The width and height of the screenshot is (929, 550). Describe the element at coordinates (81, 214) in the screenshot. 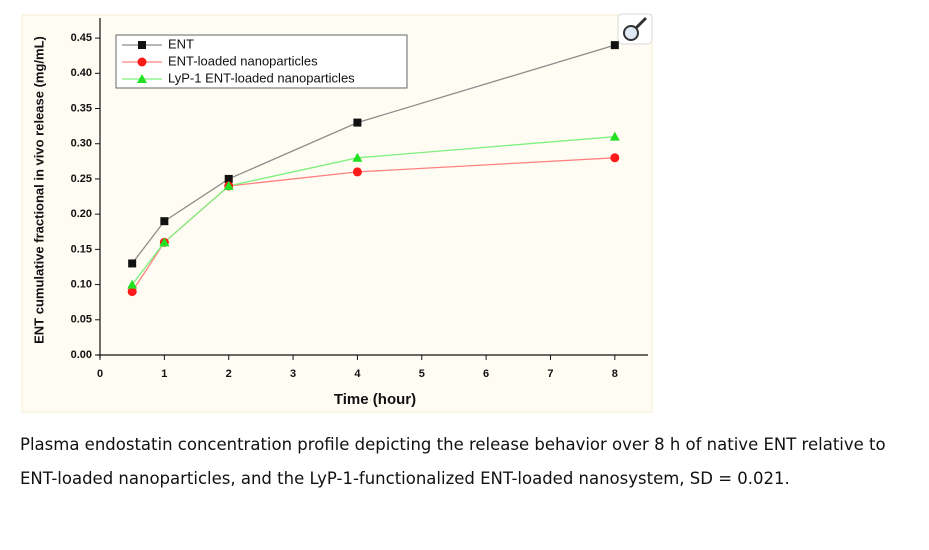

I see `y-tick-label: 0.20` at that location.